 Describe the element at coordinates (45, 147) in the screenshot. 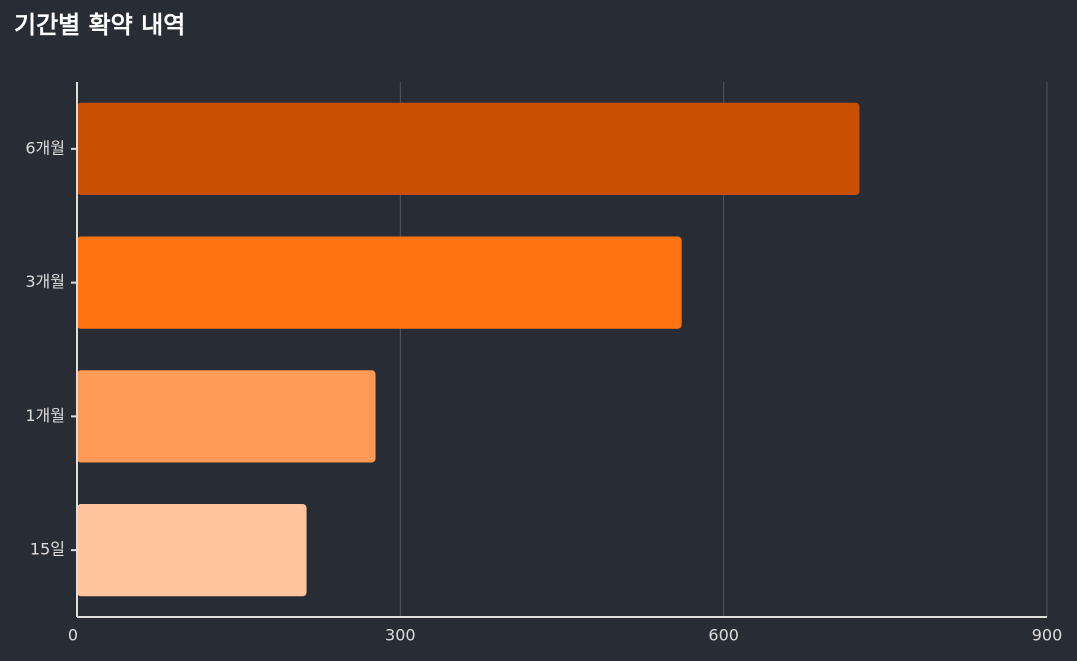

I see `y-tick-label: 6개월` at that location.